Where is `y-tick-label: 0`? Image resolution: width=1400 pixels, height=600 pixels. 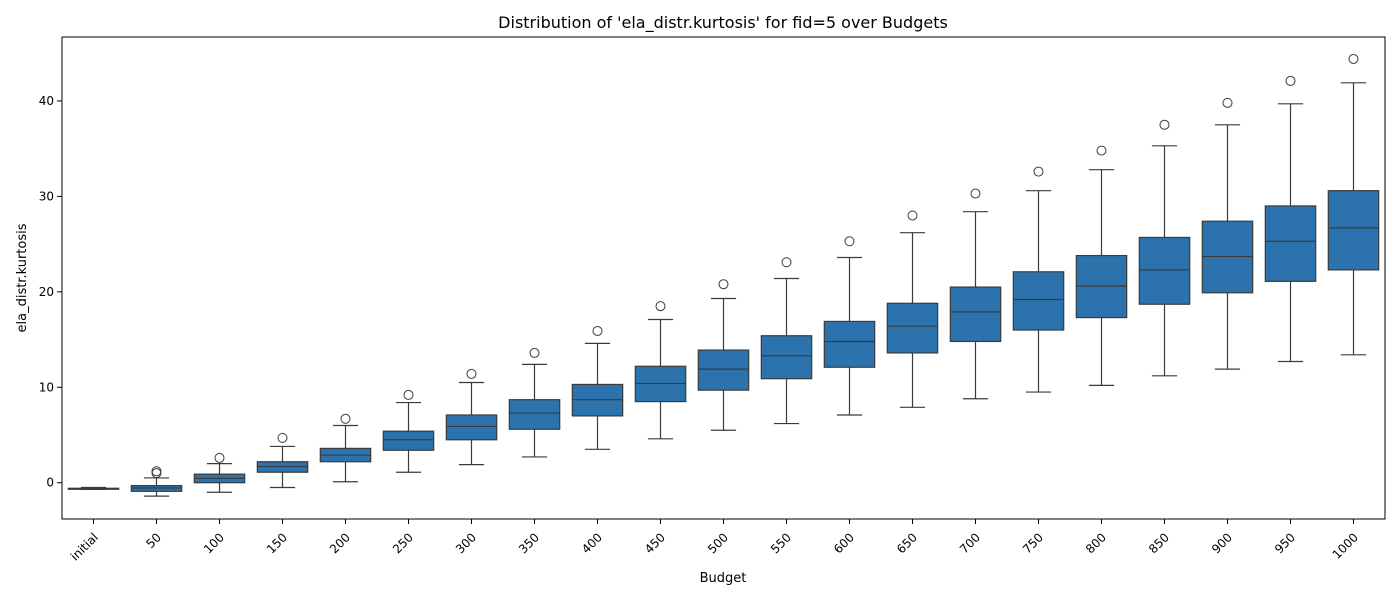
y-tick-label: 0 is located at coordinates (50, 483).